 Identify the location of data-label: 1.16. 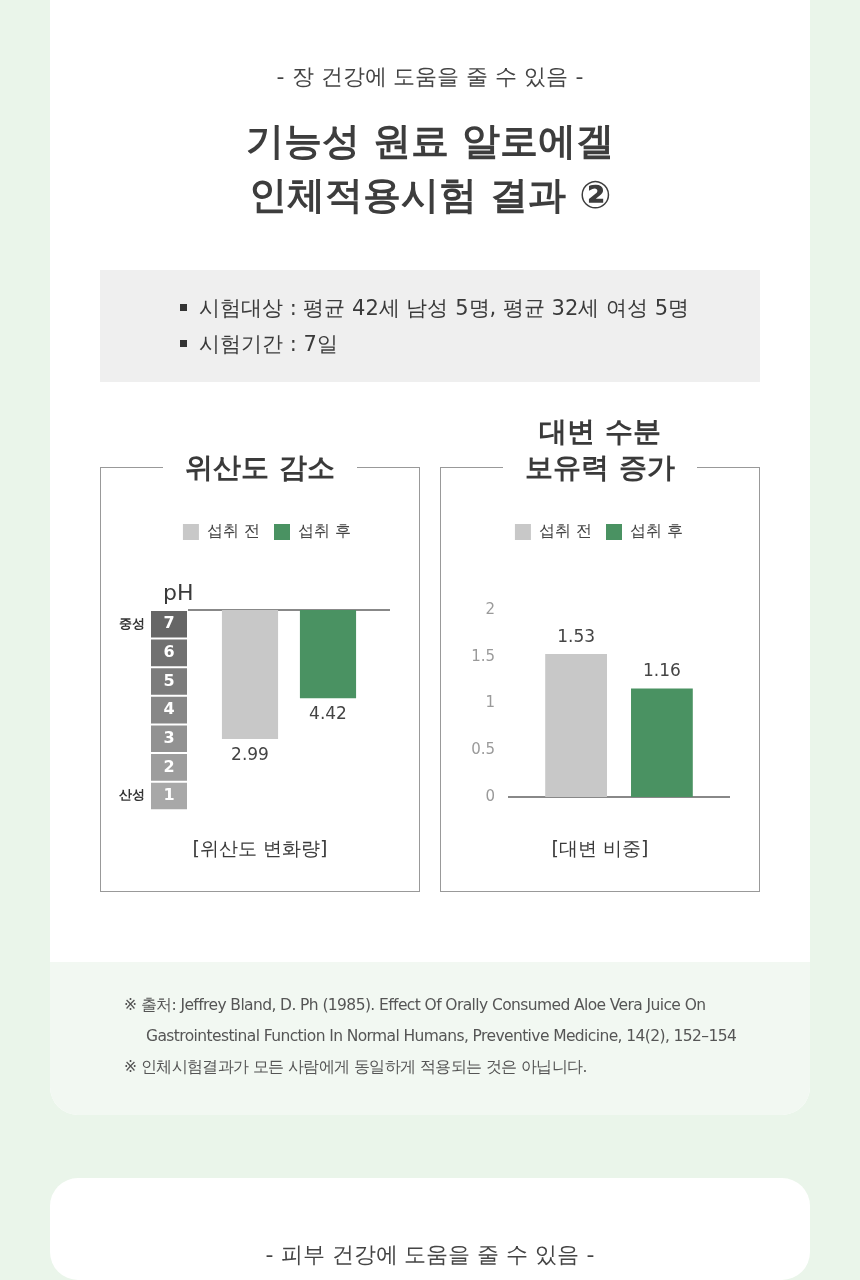
(661, 670).